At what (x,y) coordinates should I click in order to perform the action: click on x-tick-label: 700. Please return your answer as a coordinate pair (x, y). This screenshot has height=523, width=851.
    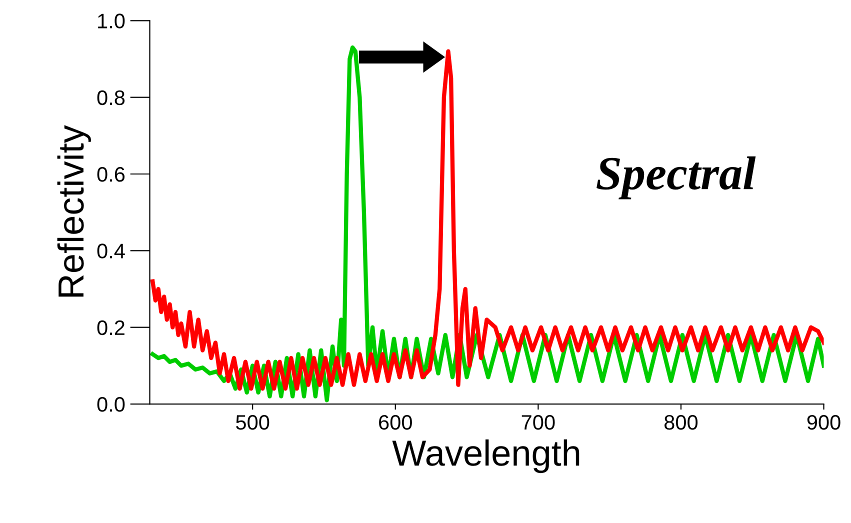
    Looking at the image, I should click on (538, 422).